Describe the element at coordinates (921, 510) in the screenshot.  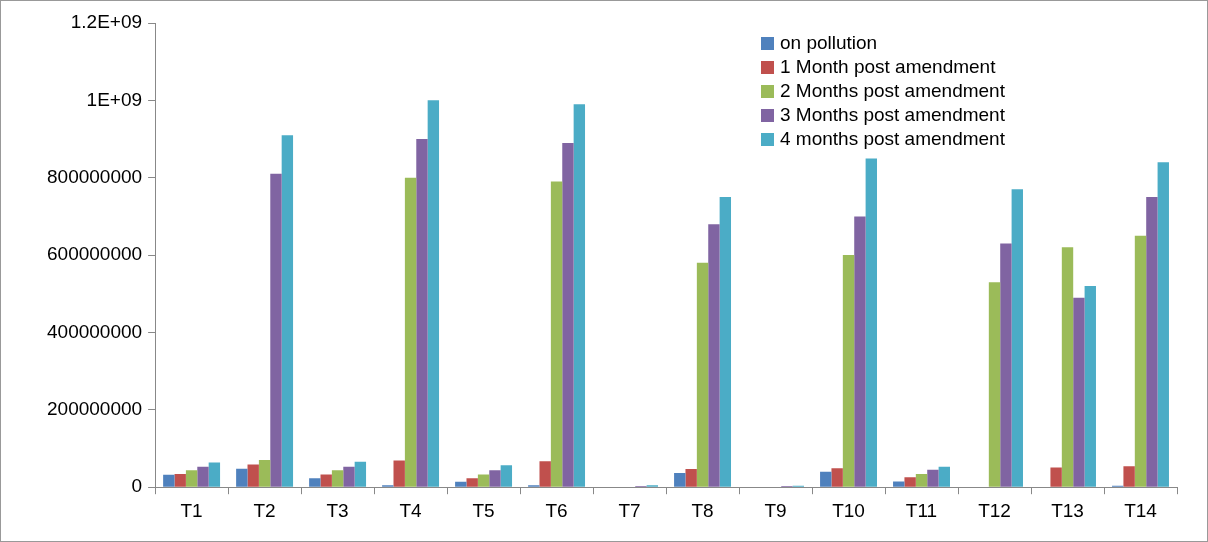
I see `x-tick-label: T11` at that location.